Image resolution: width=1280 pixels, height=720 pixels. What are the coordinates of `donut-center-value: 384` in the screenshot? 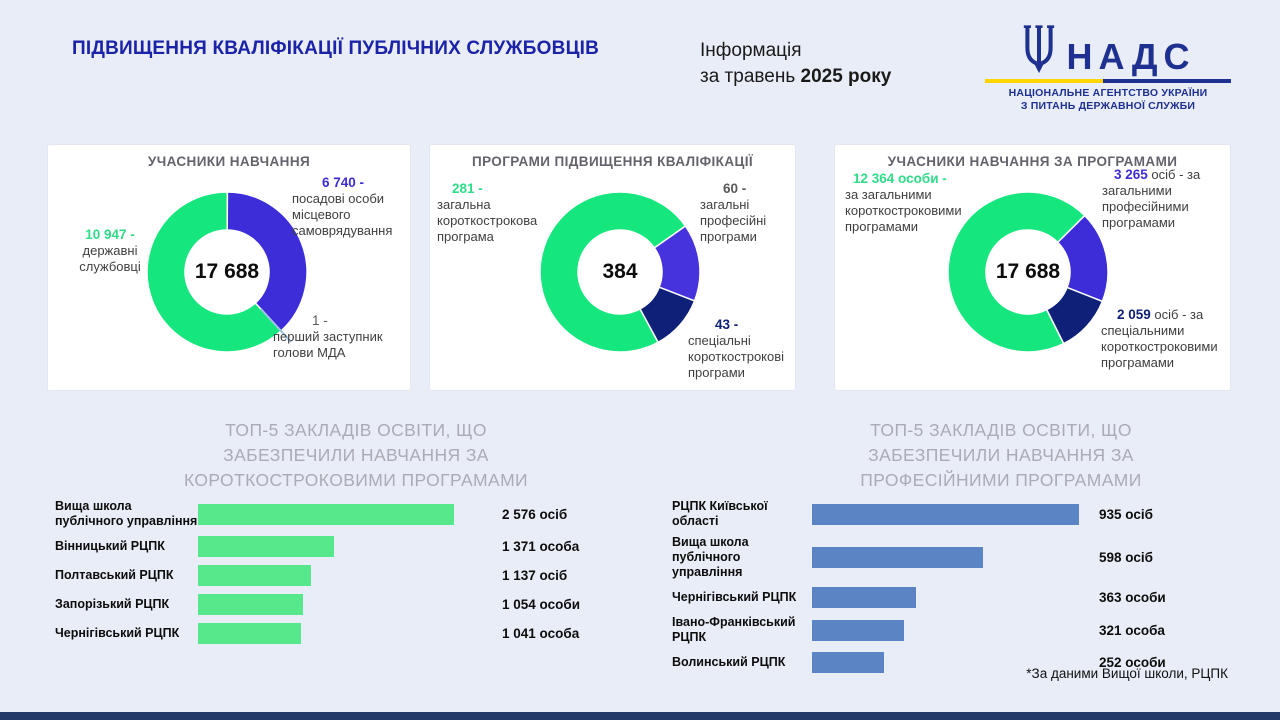 It's located at (620, 271).